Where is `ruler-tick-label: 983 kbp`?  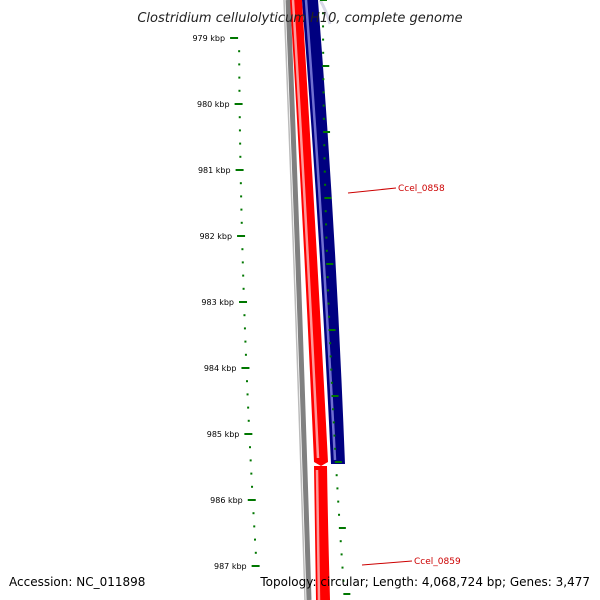
ruler-tick-label: 983 kbp is located at coordinates (217, 302).